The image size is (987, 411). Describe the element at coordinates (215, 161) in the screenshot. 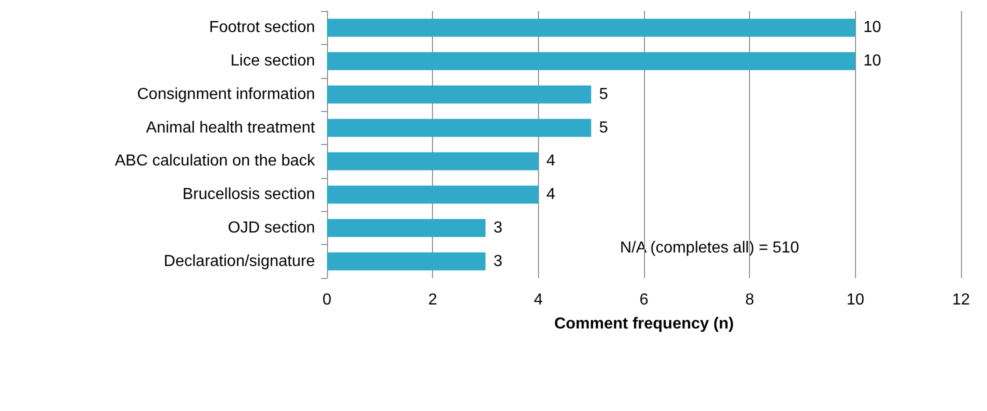

I see `y-tick-label: ABC calculation on the back` at that location.